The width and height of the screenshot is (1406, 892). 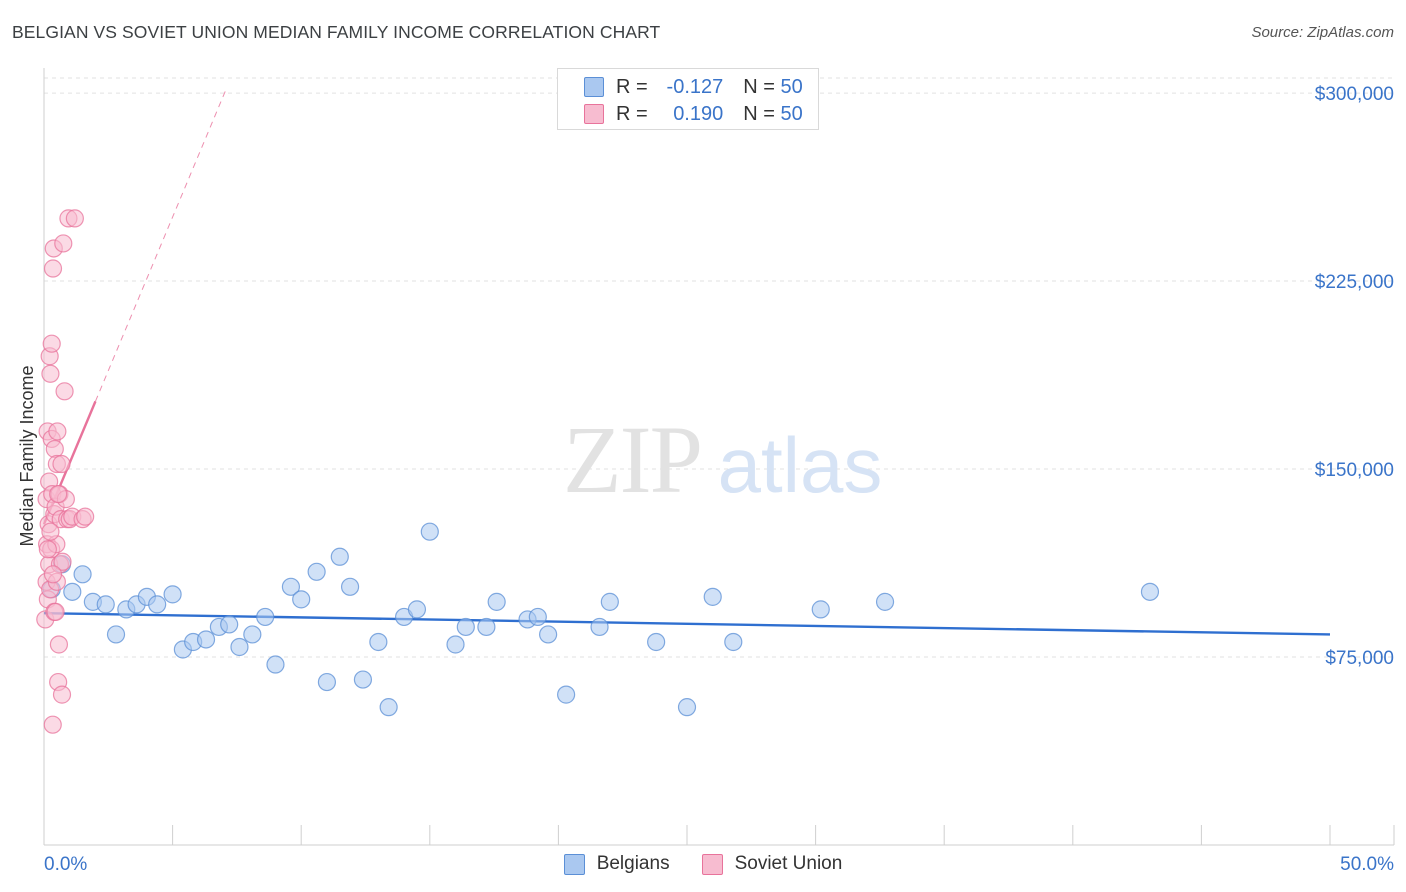 I want to click on legend-r-value: 0.190, so click(x=698, y=113).